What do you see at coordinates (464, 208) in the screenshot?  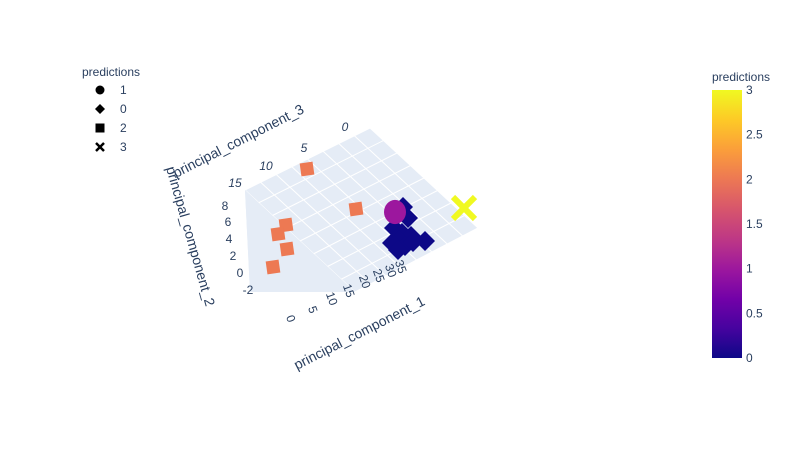 I see `x-marker` at bounding box center [464, 208].